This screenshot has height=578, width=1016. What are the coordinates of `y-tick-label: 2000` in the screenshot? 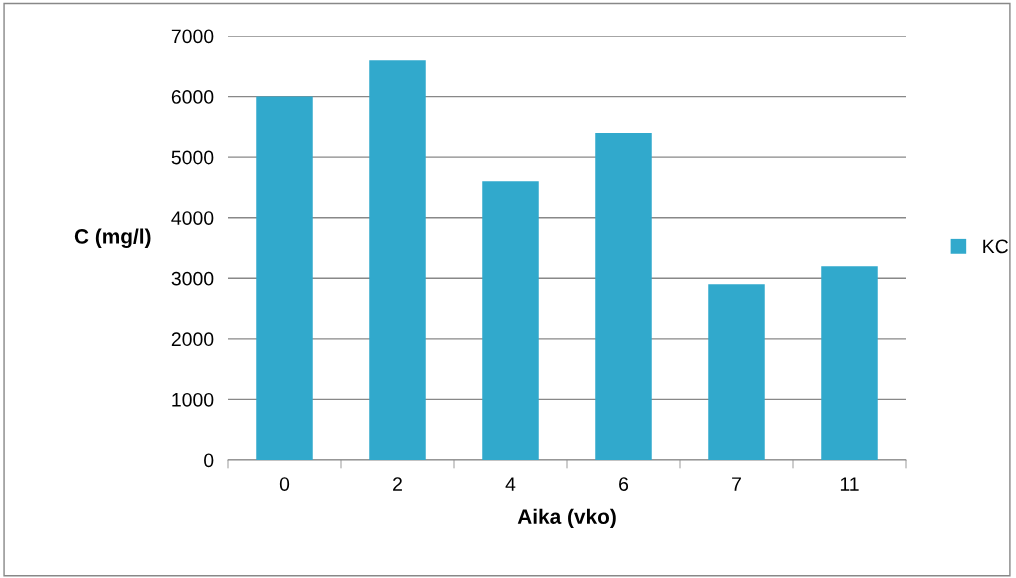 It's located at (192, 339).